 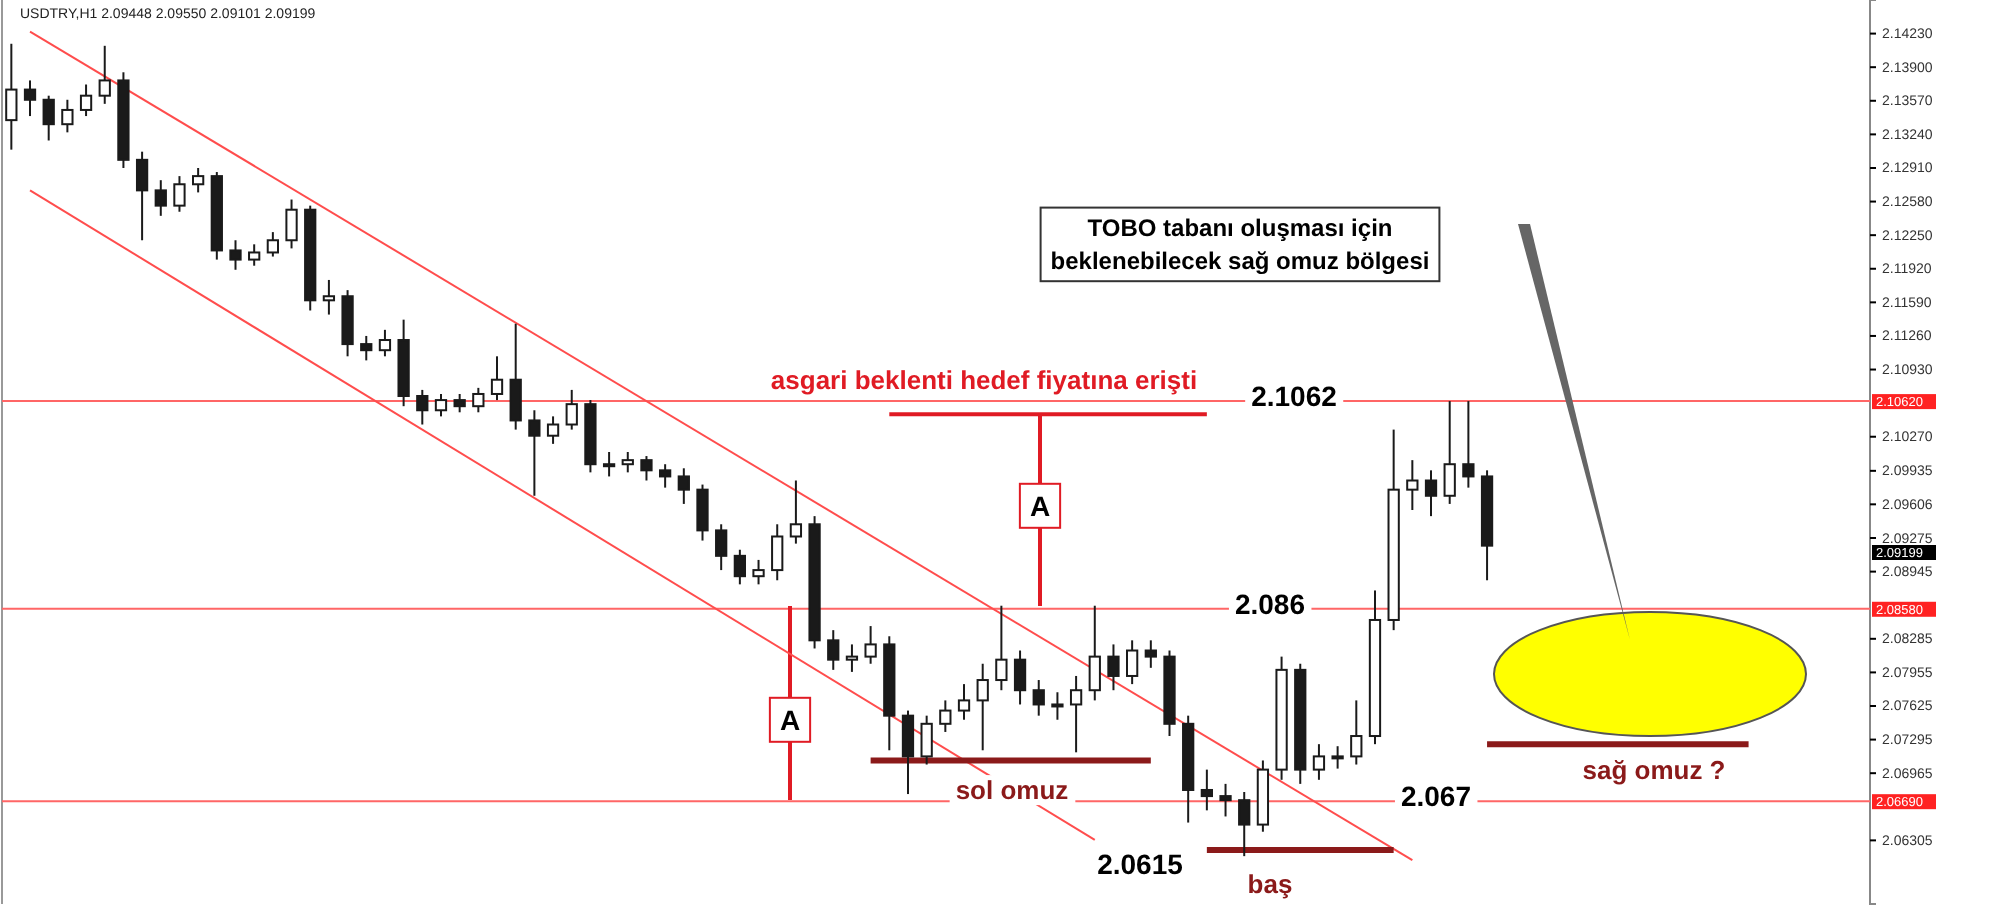 I want to click on annotation: 2.086, so click(x=1270, y=603).